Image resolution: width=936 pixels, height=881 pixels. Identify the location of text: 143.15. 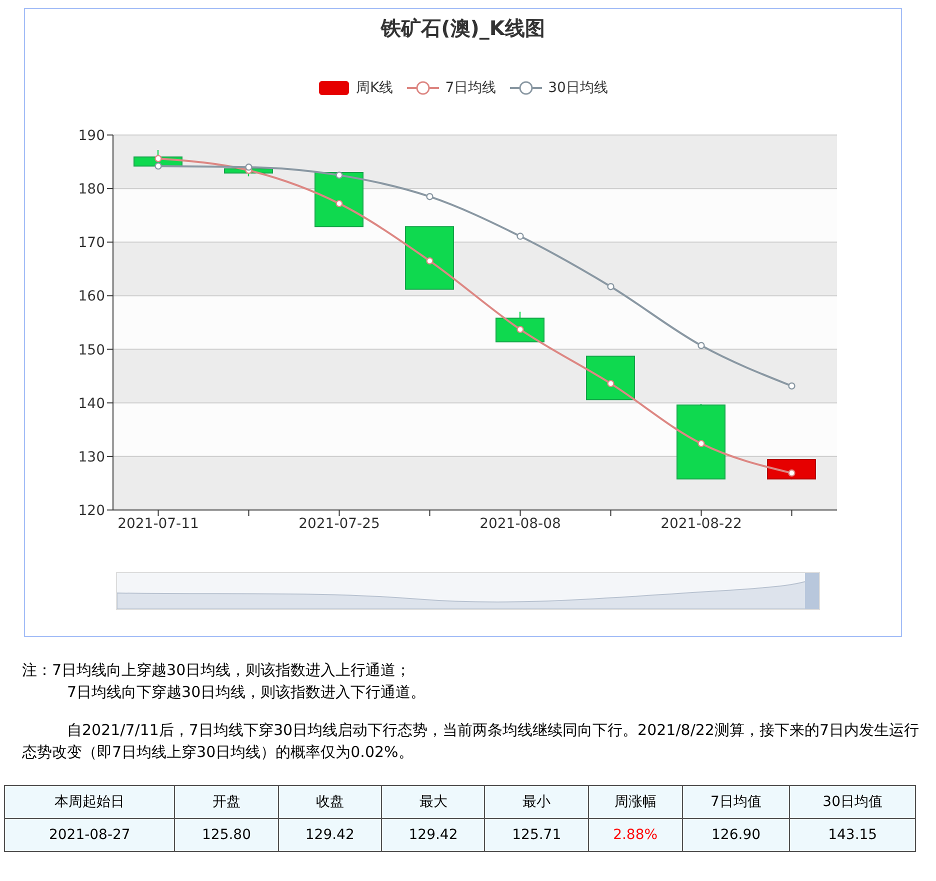
(853, 835).